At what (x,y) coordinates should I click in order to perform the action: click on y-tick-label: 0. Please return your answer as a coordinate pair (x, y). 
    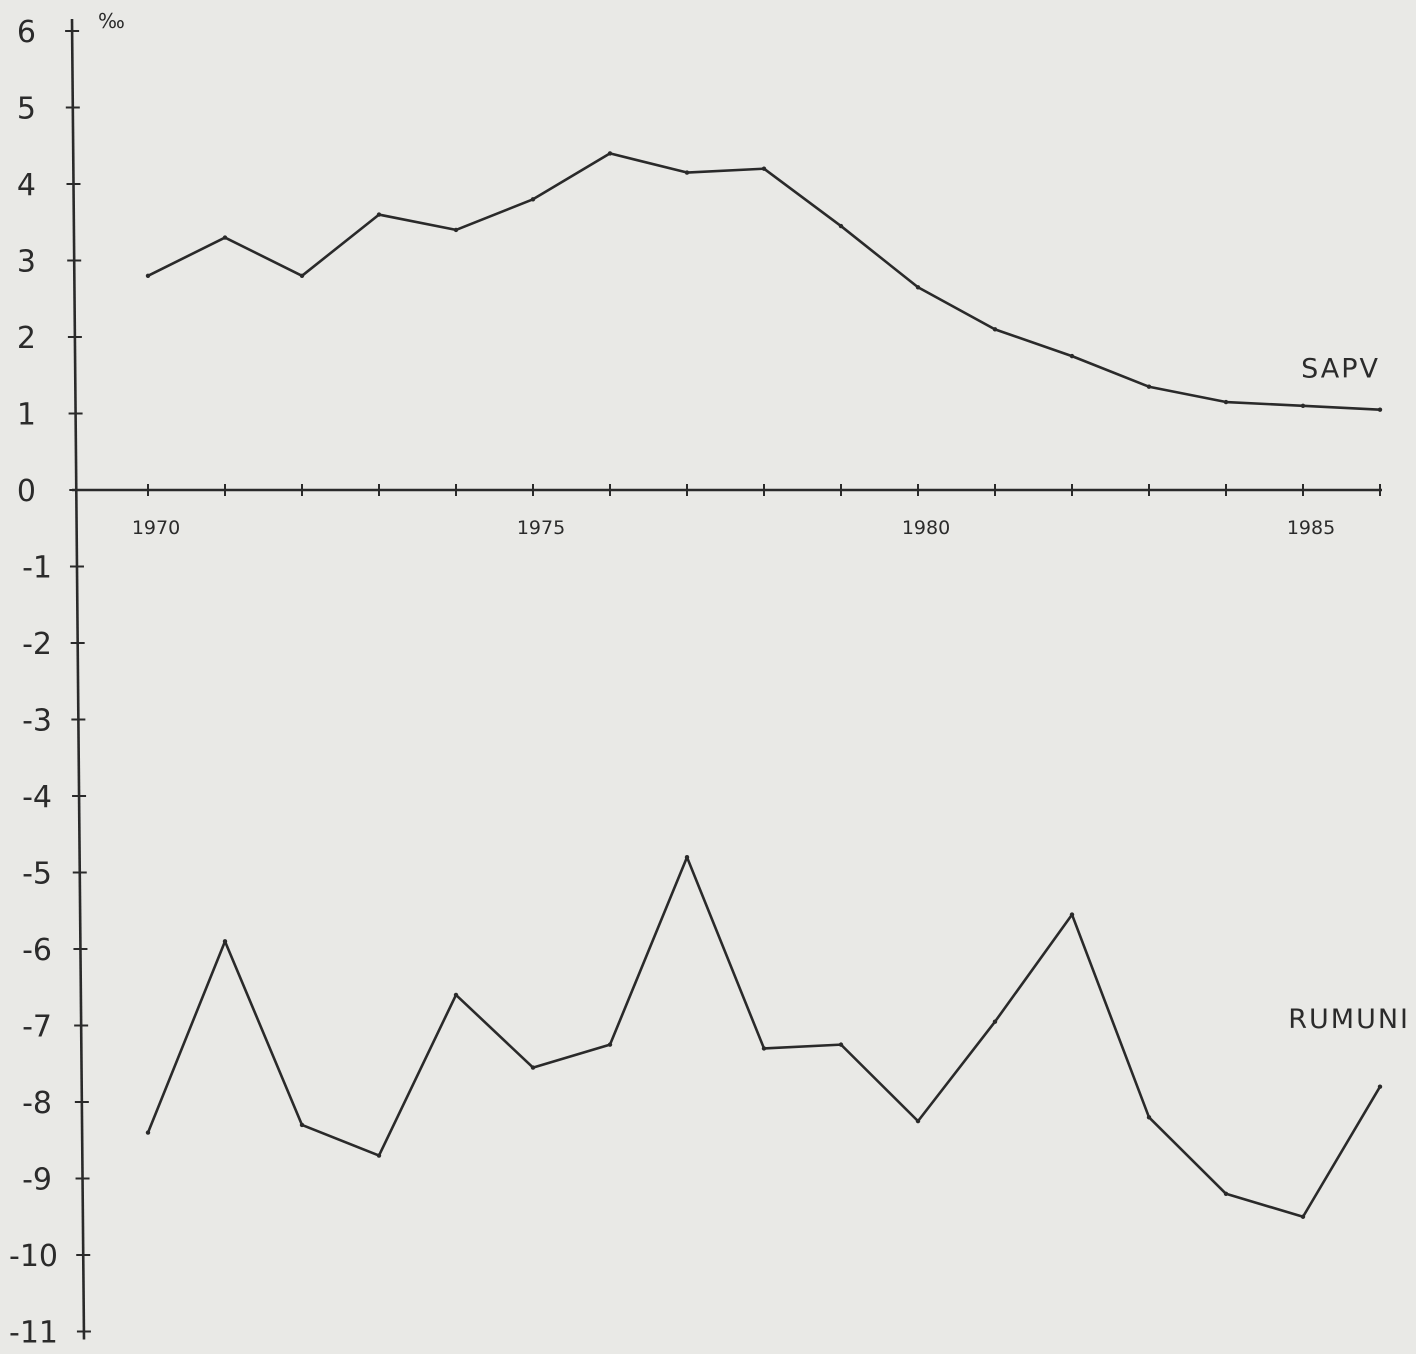
    Looking at the image, I should click on (26, 491).